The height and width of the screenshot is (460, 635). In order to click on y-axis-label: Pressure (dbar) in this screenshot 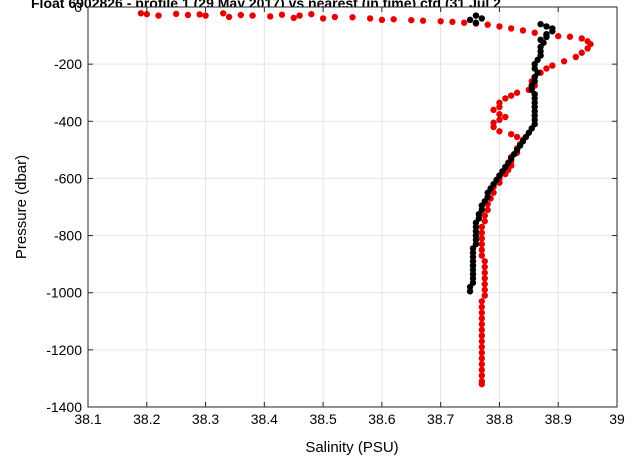, I will do `click(21, 207)`.